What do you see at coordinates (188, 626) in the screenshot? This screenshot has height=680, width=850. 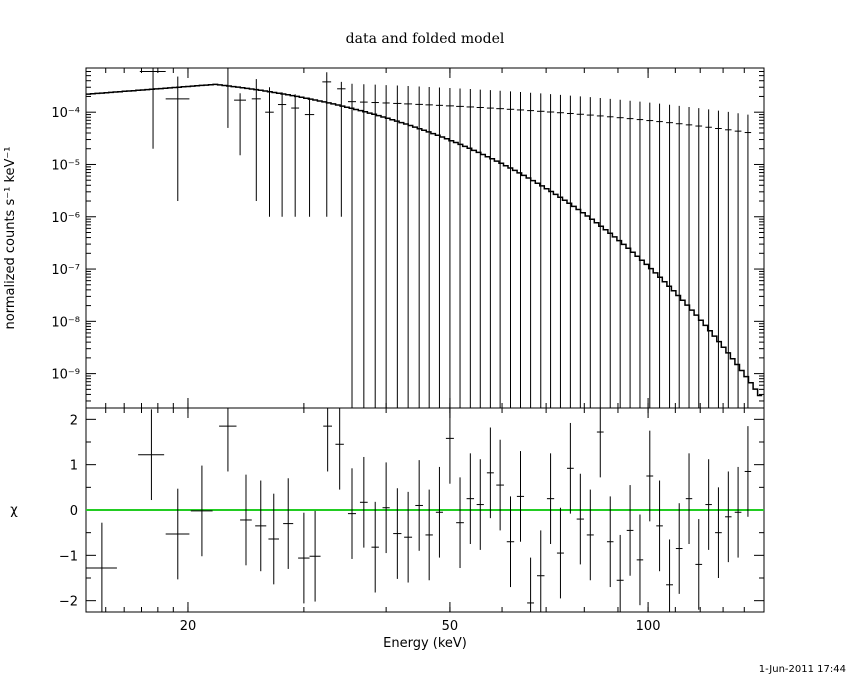 I see `x-tick-label: 20` at bounding box center [188, 626].